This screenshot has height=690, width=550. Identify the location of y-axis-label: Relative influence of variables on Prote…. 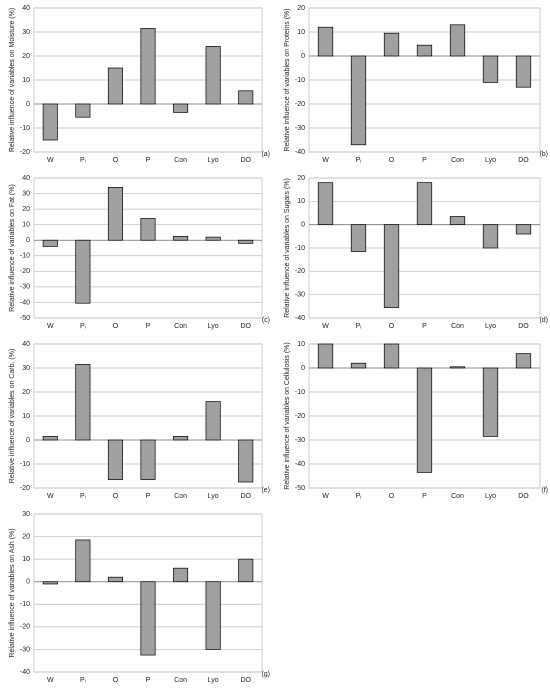
(287, 79).